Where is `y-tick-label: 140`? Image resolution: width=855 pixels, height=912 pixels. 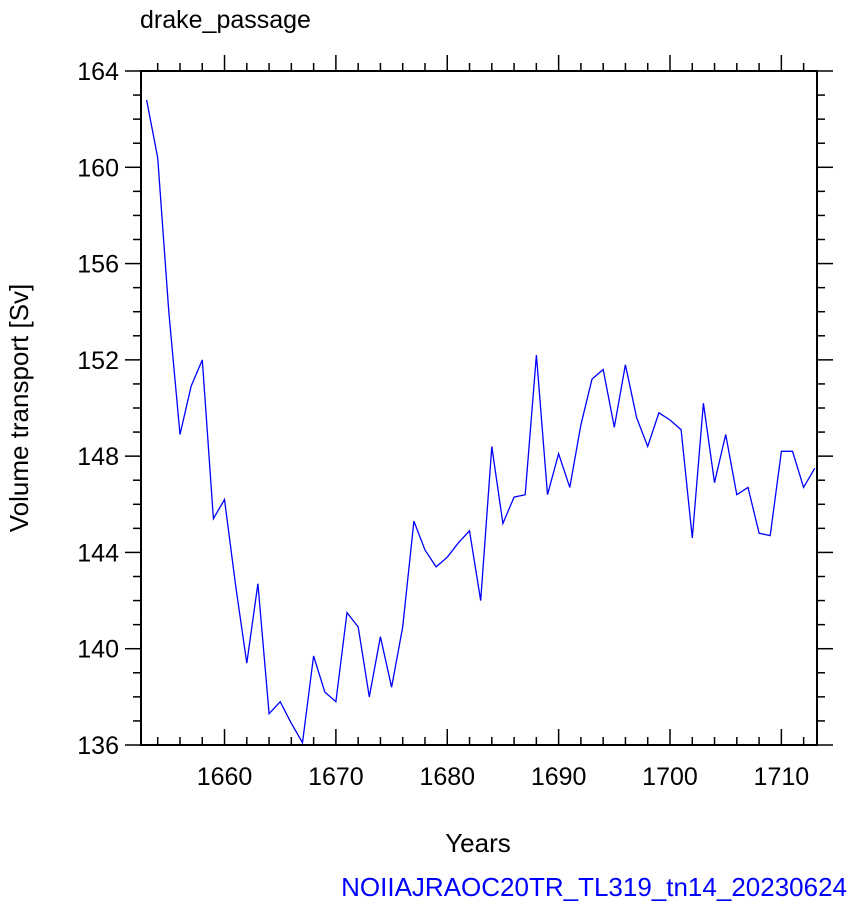
y-tick-label: 140 is located at coordinates (98, 650).